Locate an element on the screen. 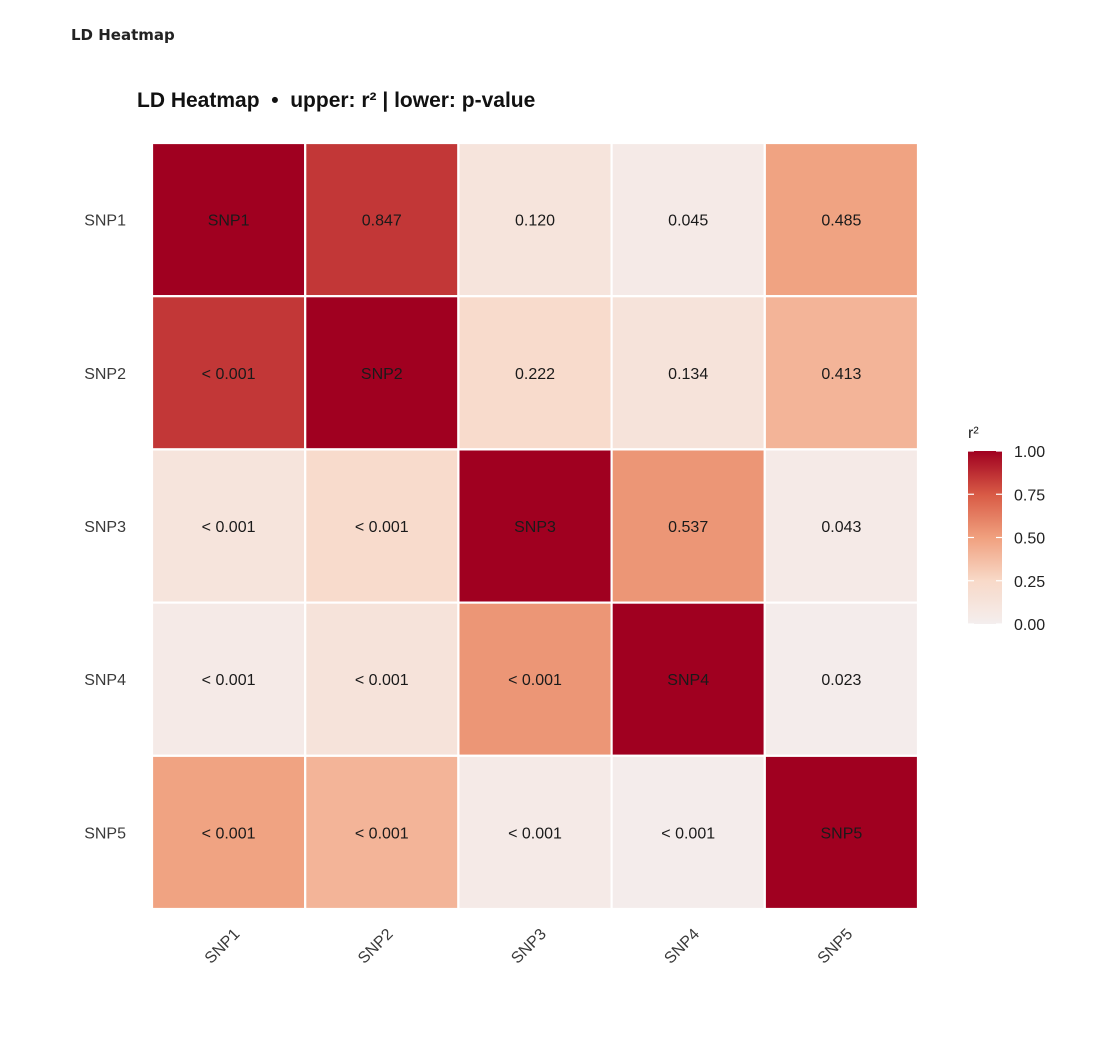 Image resolution: width=1118 pixels, height=1050 pixels. cell-label: 0.023 is located at coordinates (841, 680).